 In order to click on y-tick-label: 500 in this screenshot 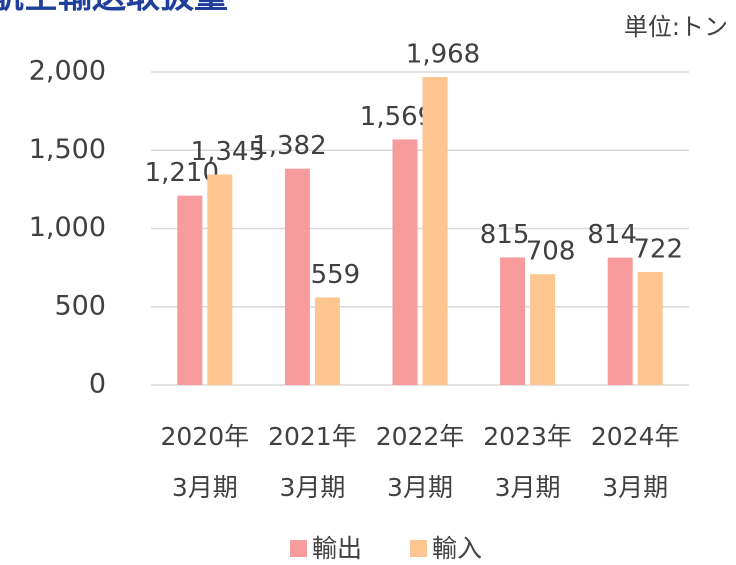, I will do `click(80, 305)`.